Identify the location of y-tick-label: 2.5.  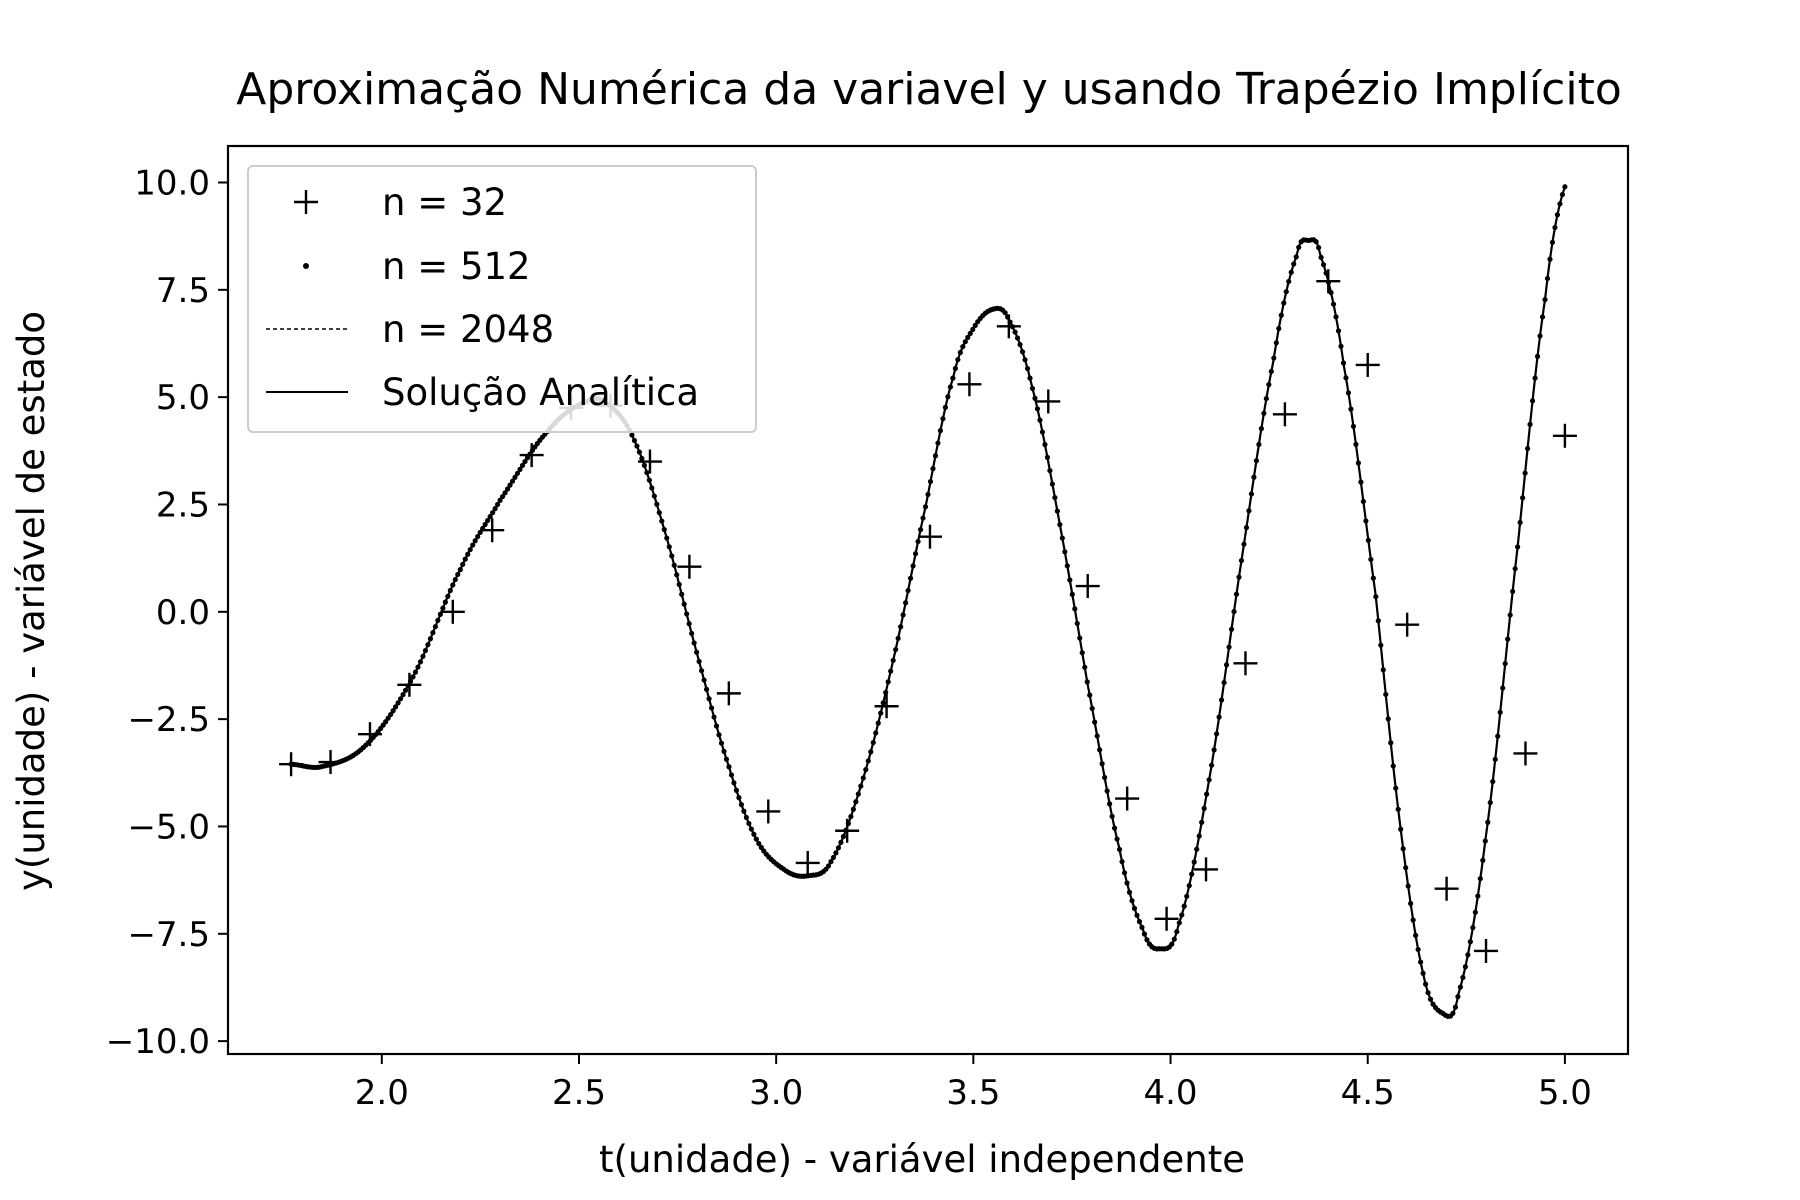
(183, 505).